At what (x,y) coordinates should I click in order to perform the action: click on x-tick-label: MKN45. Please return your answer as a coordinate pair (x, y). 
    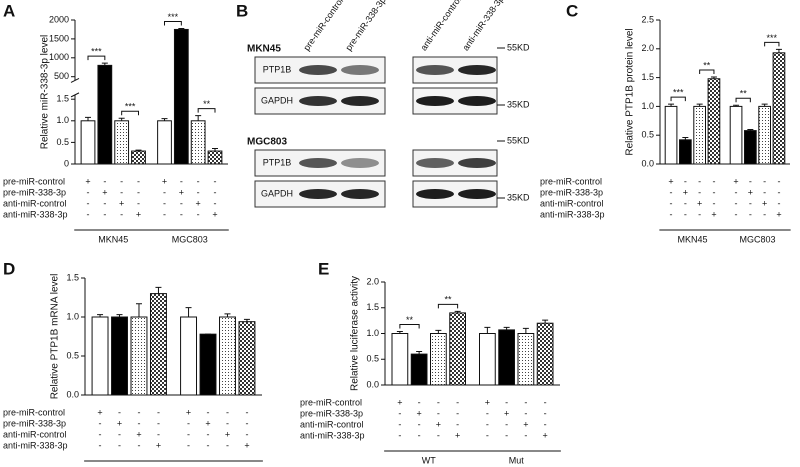
    Looking at the image, I should click on (692, 239).